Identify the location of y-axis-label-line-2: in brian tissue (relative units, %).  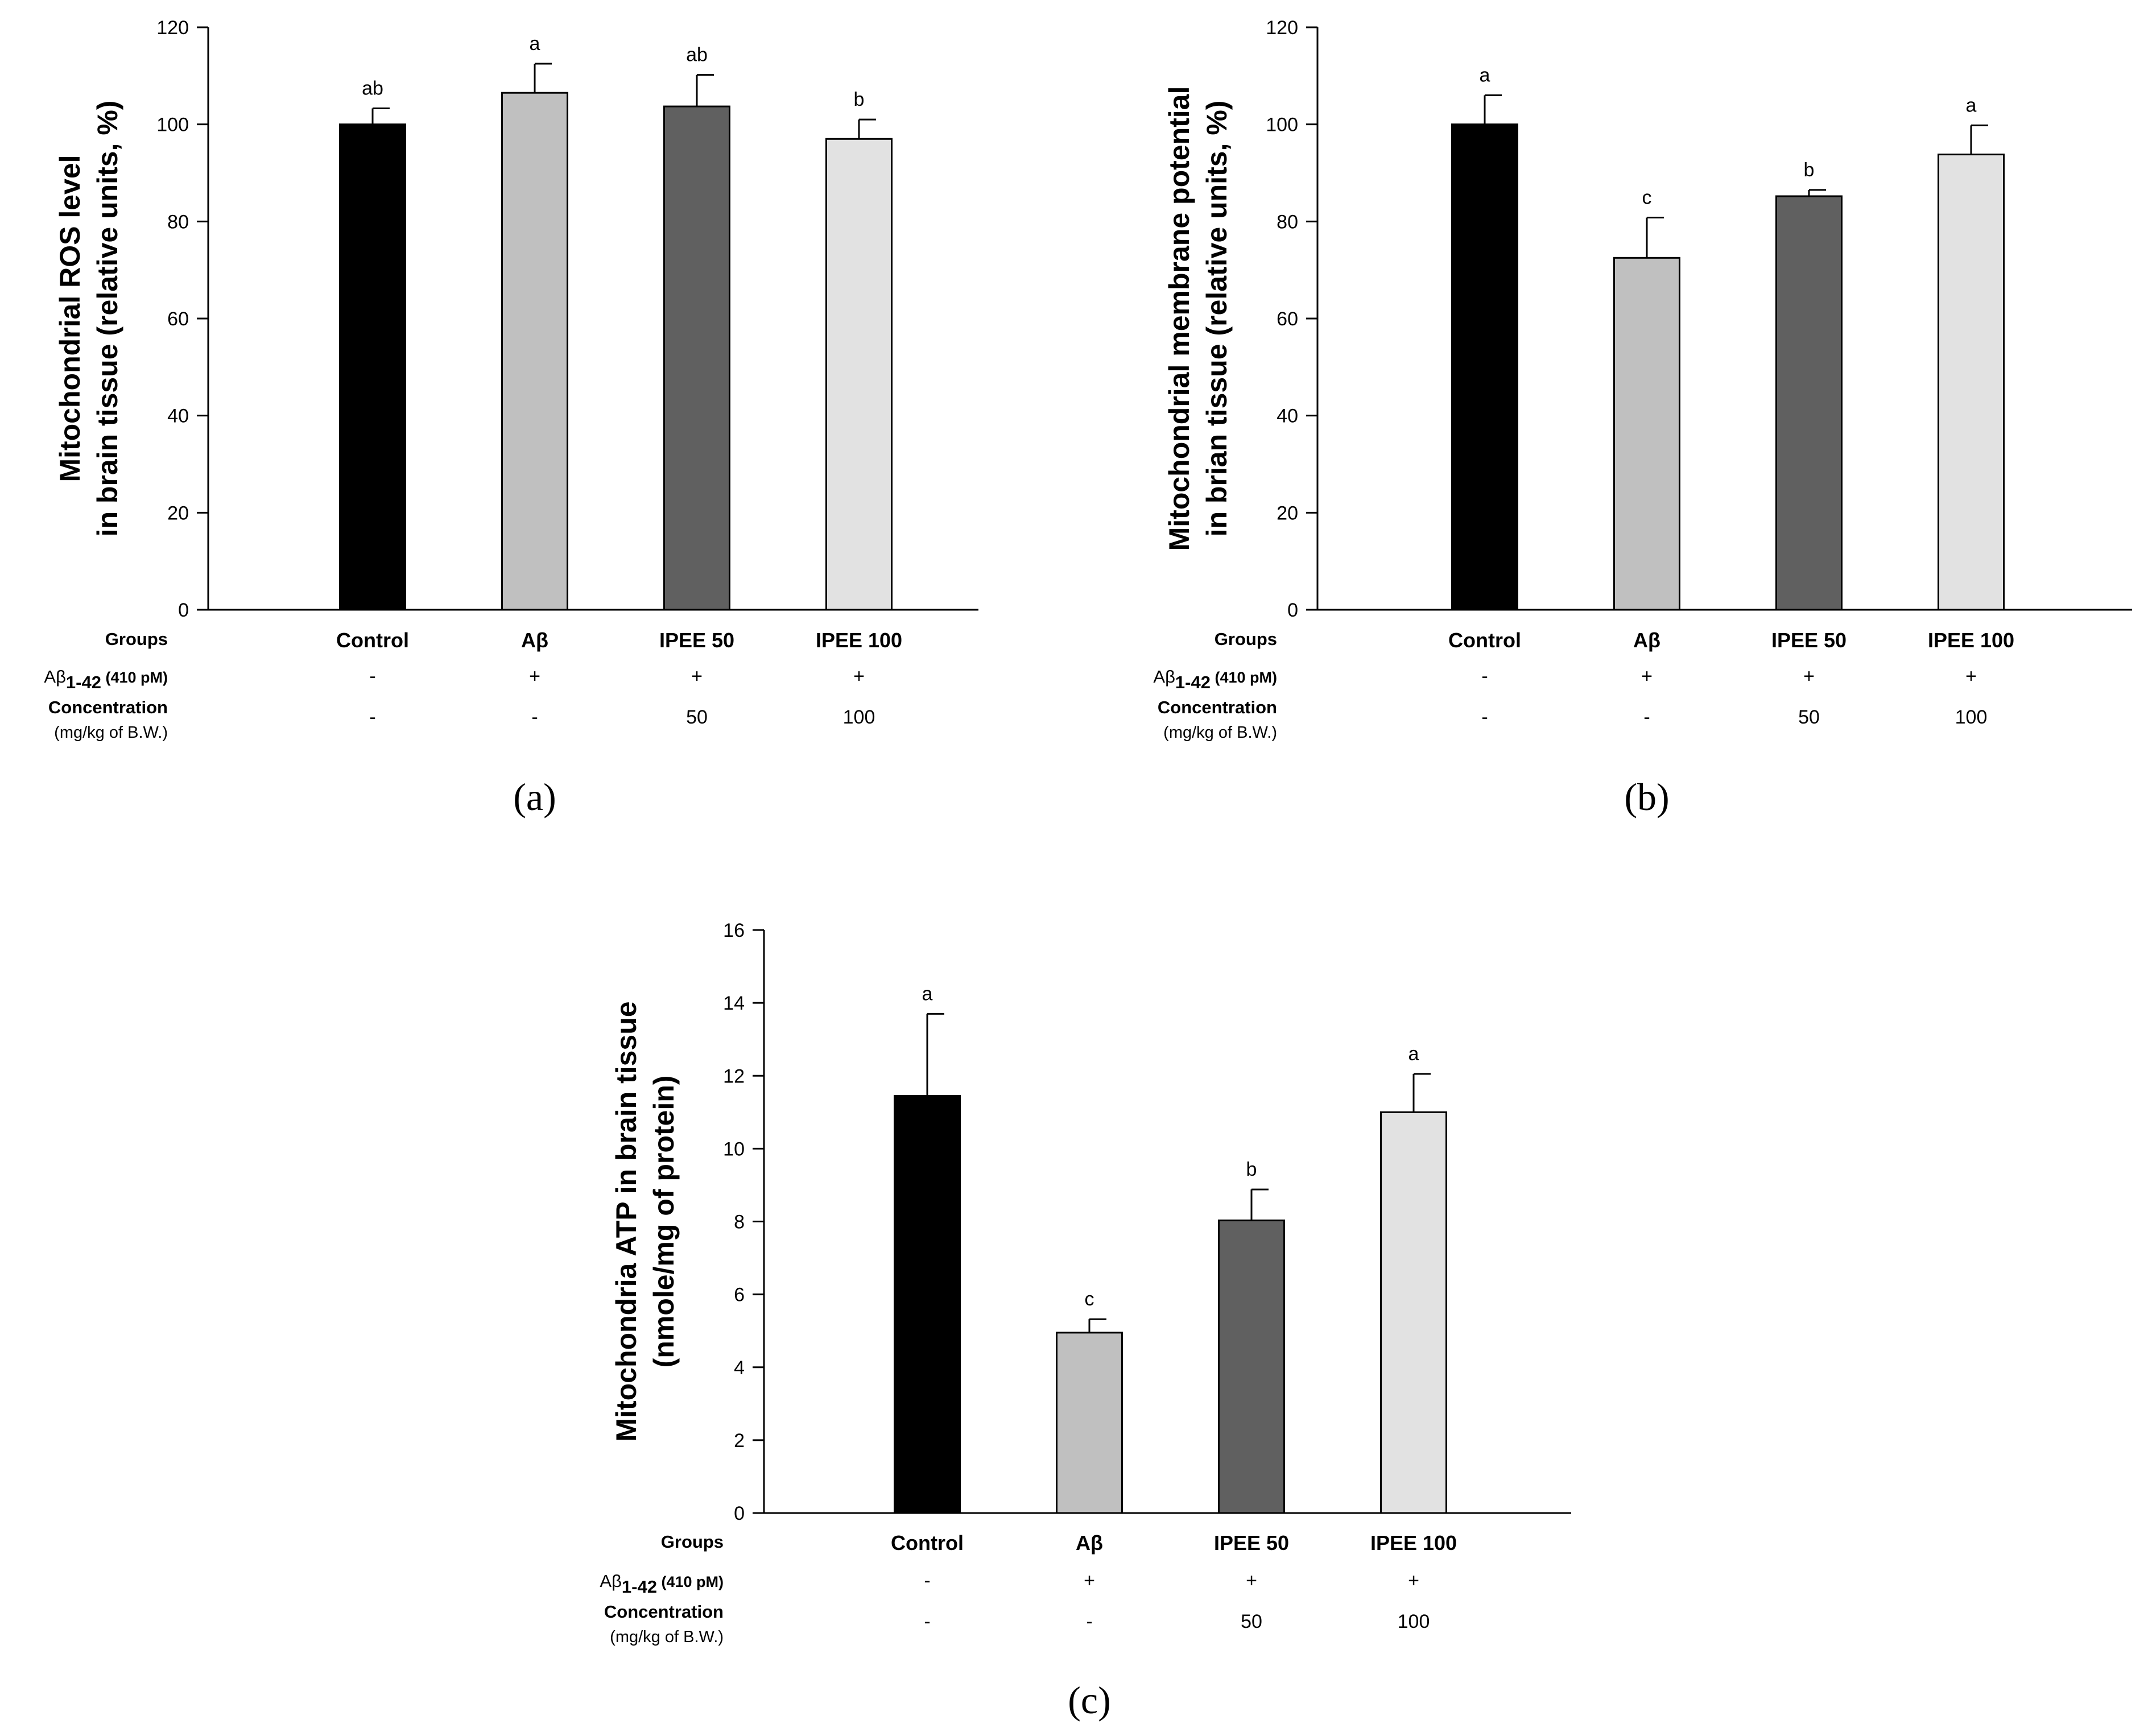
(1217, 319).